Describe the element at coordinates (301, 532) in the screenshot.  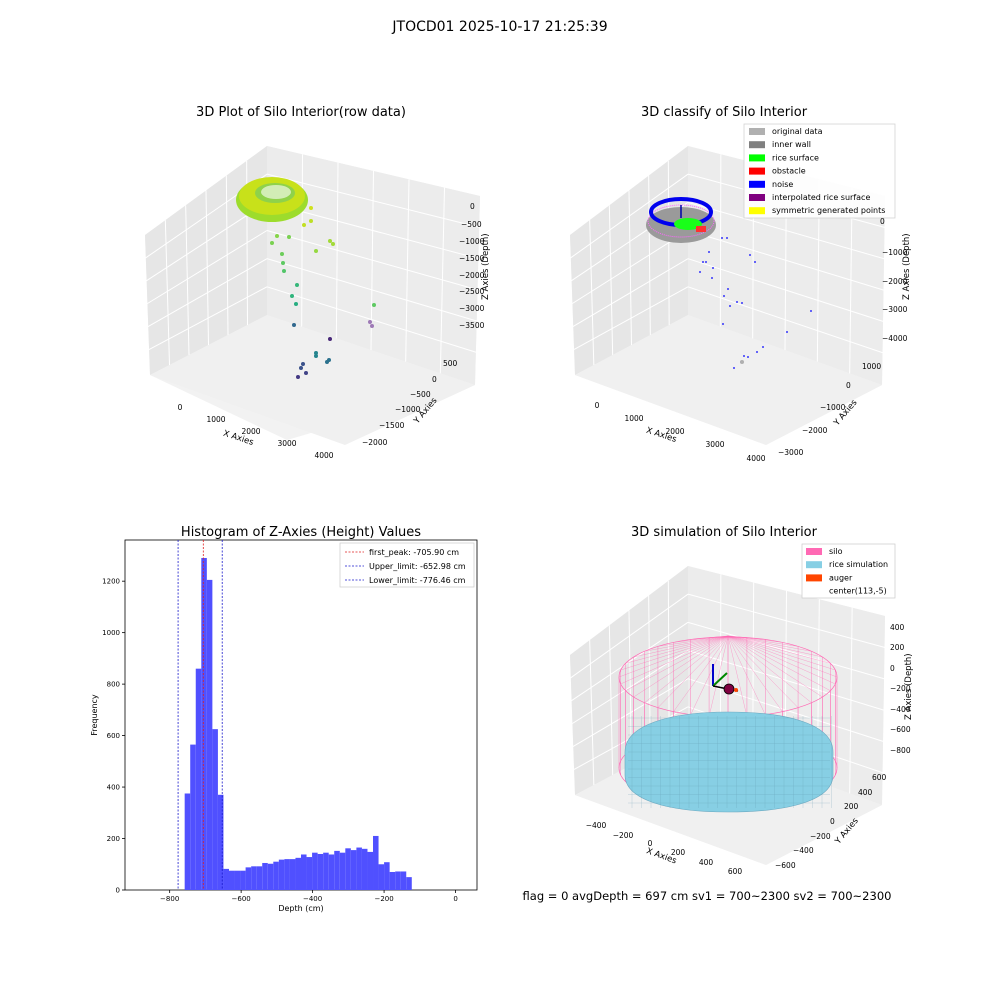
I see `panel-title: Histogram of Z-Axies (Height) Values` at that location.